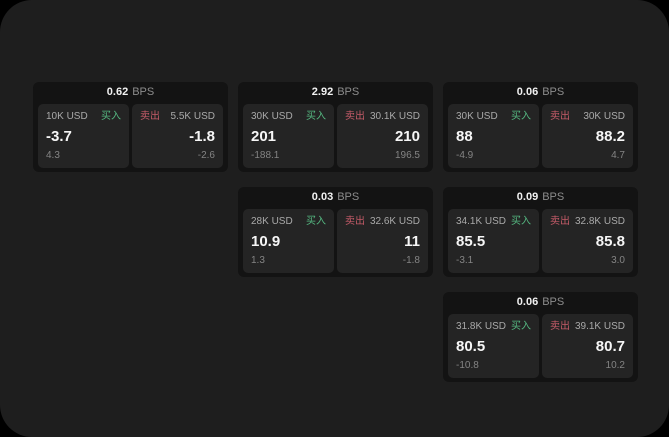 Image resolution: width=669 pixels, height=437 pixels. What do you see at coordinates (465, 155) in the screenshot?
I see `buy-delta: -4.9` at bounding box center [465, 155].